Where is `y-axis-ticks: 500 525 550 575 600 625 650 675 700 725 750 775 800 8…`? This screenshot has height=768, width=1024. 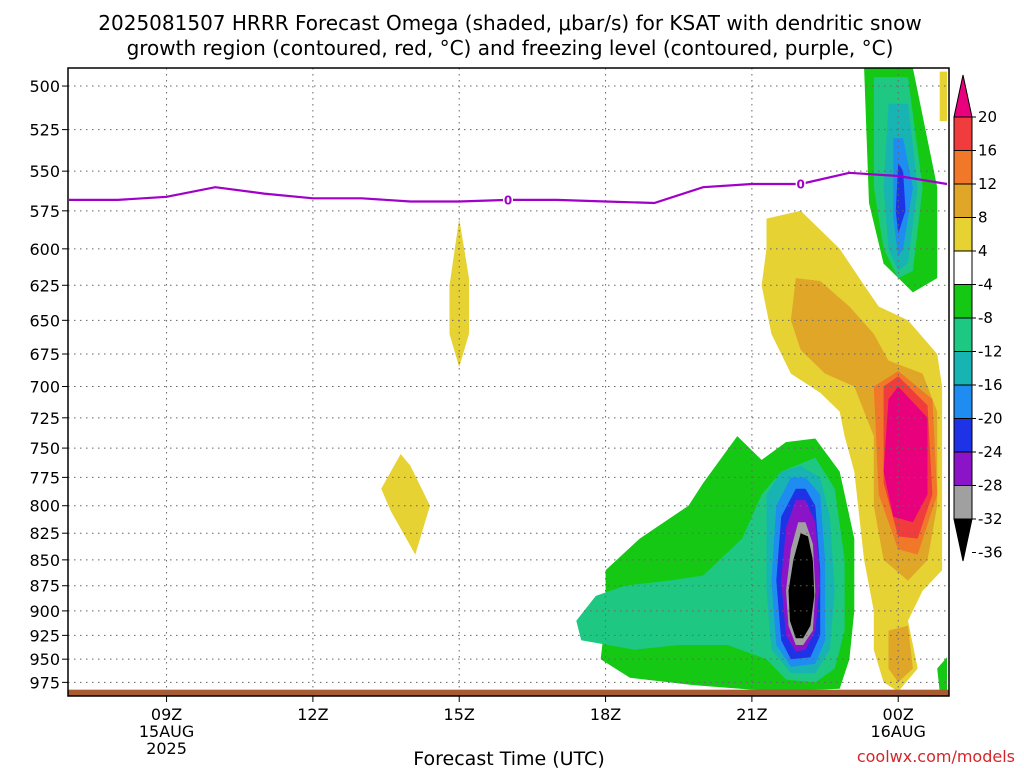
y-axis-ticks: 500 525 550 575 600 625 650 675 700 725 750 775 800 8… is located at coordinates (48, 384).